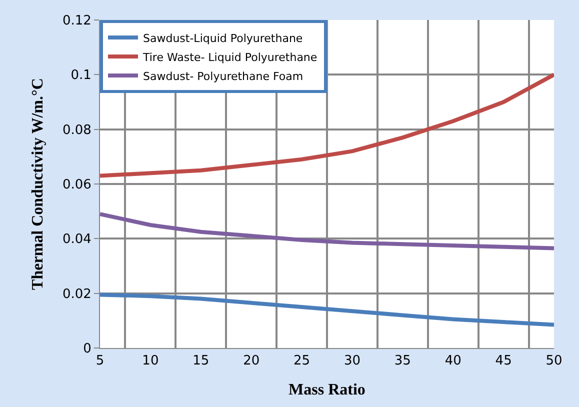 This screenshot has width=579, height=407. What do you see at coordinates (327, 389) in the screenshot?
I see `x-axis-title: Mass Ratio` at bounding box center [327, 389].